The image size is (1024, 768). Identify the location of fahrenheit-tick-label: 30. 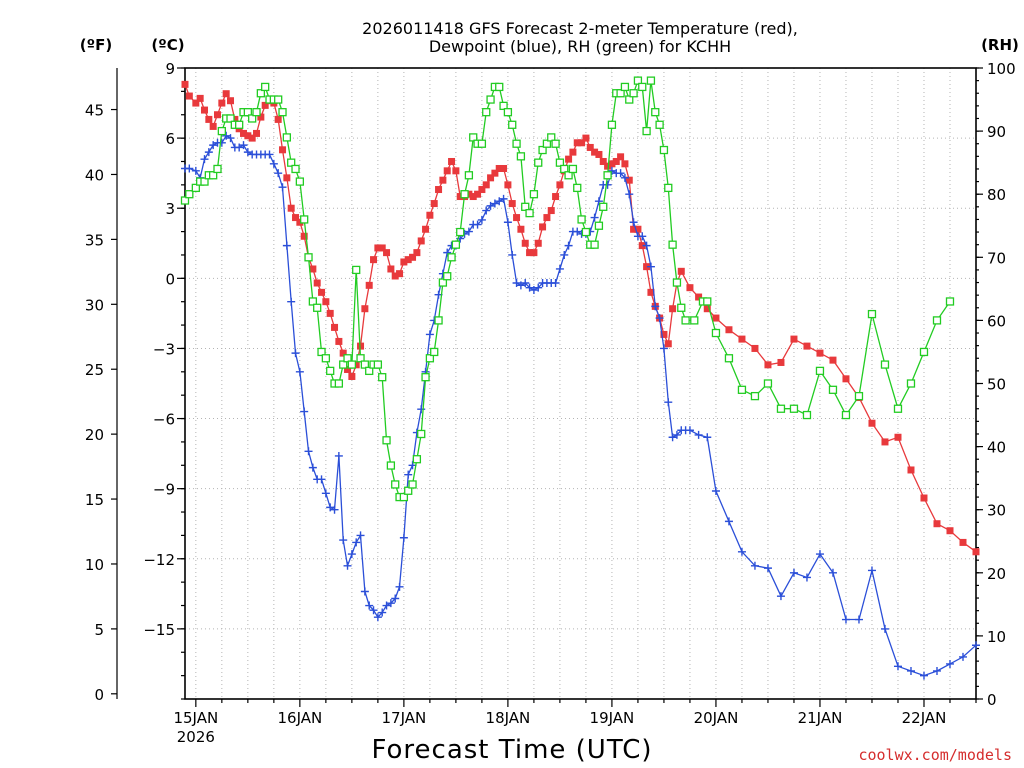
(94, 305).